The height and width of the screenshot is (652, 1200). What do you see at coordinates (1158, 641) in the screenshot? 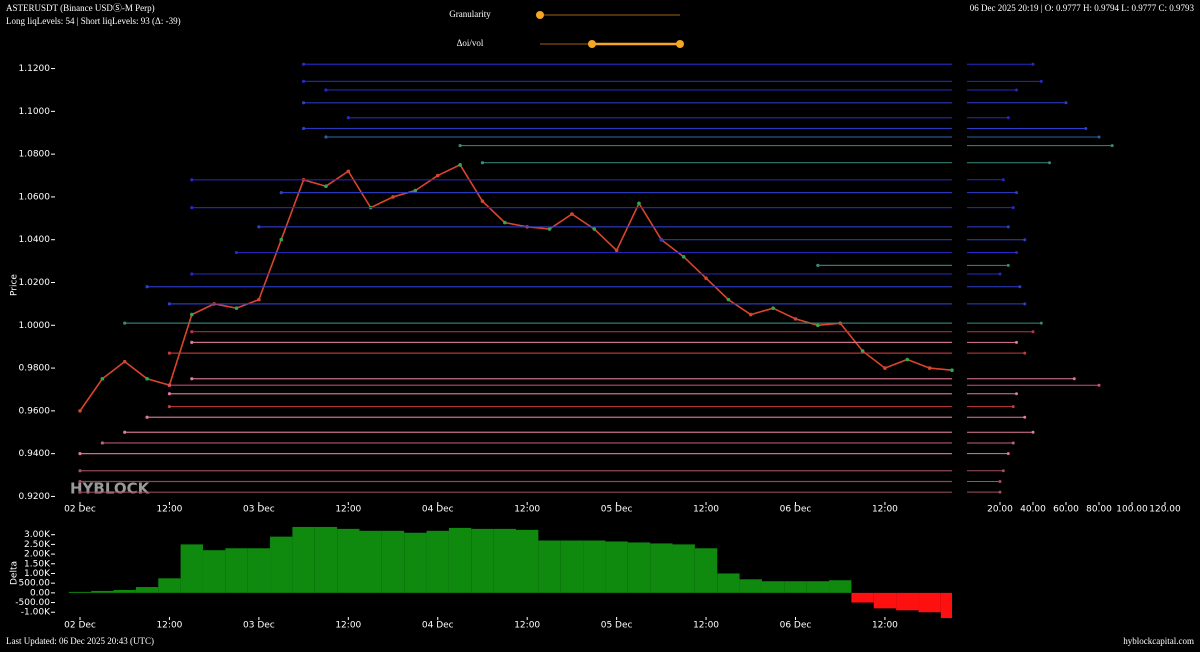
I see `site: hyblockcapital.com` at bounding box center [1158, 641].